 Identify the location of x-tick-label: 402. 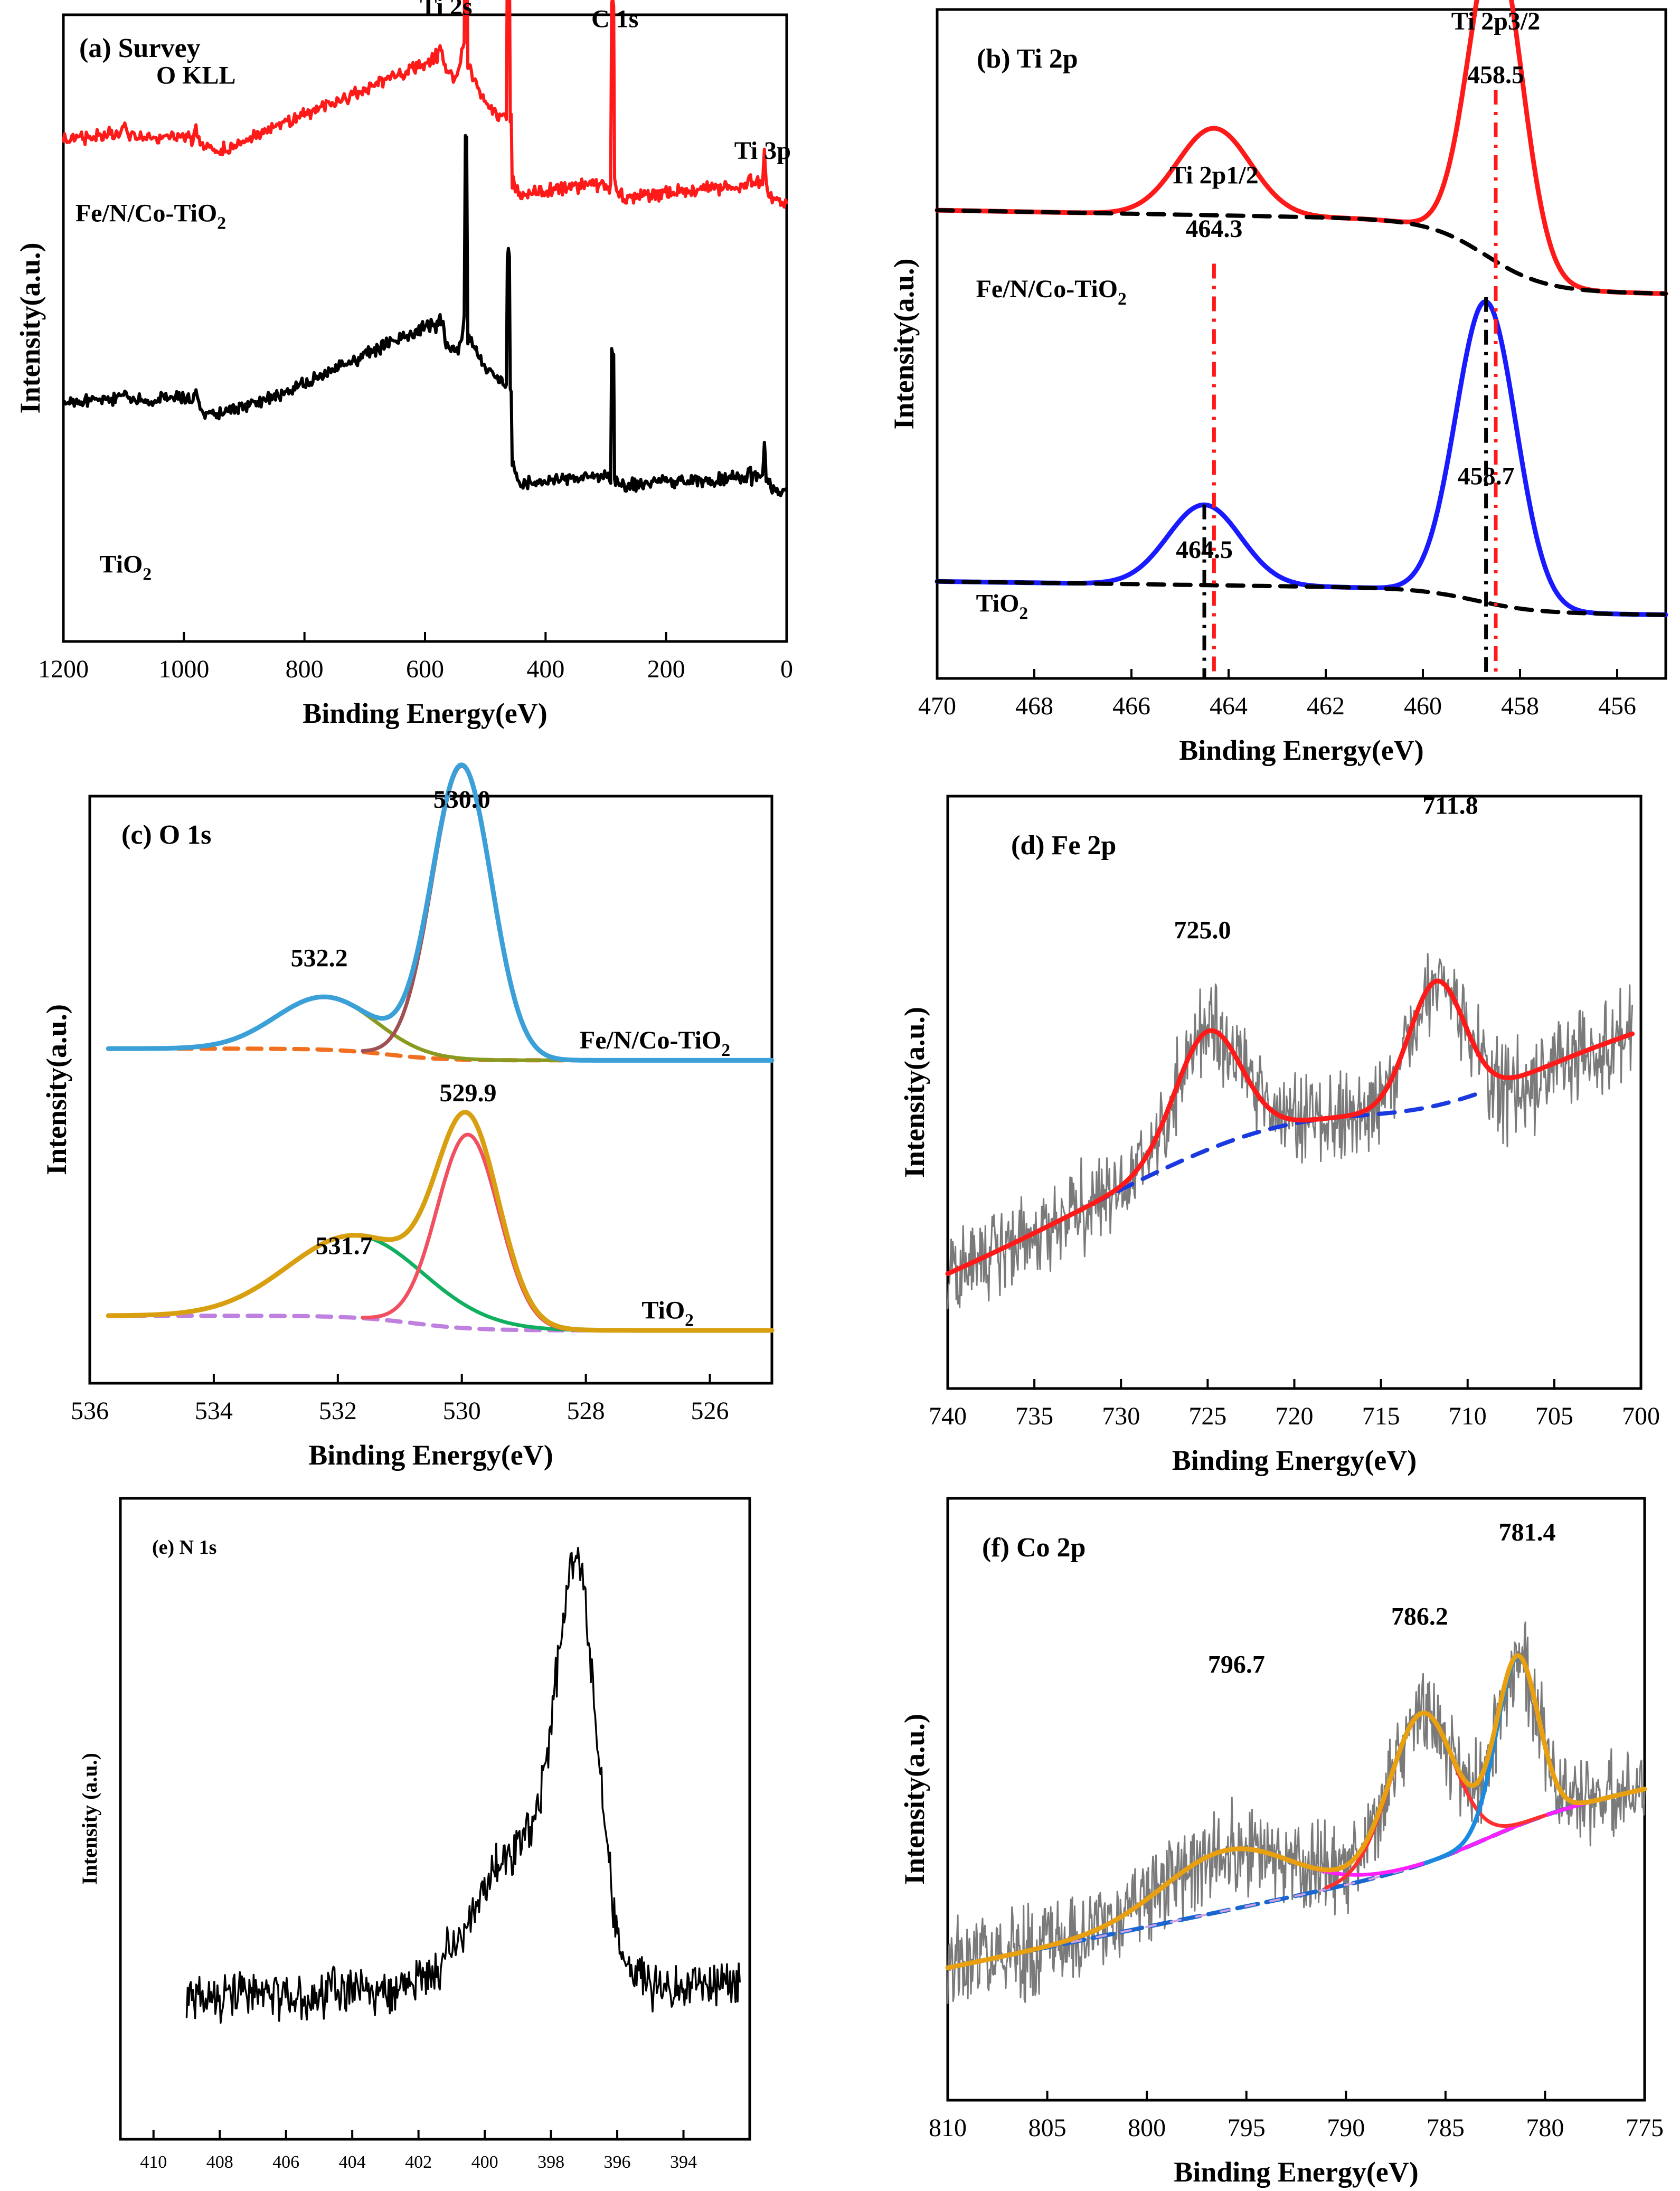
(418, 2162).